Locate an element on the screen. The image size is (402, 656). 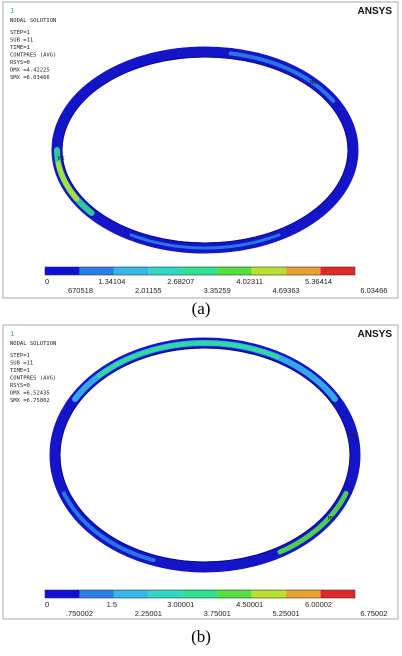
legend-label: 4.50001 is located at coordinates (249, 604).